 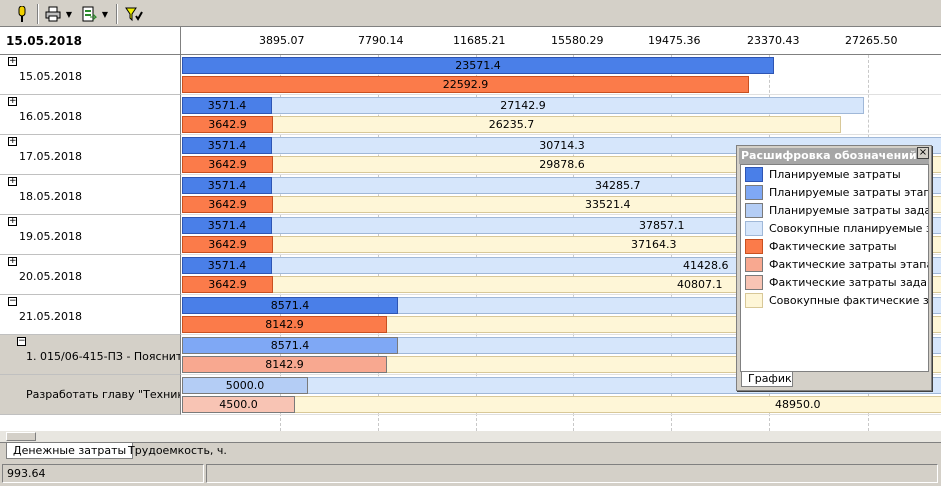 I want to click on toolbar: ▼ ▼, so click(x=470, y=13).